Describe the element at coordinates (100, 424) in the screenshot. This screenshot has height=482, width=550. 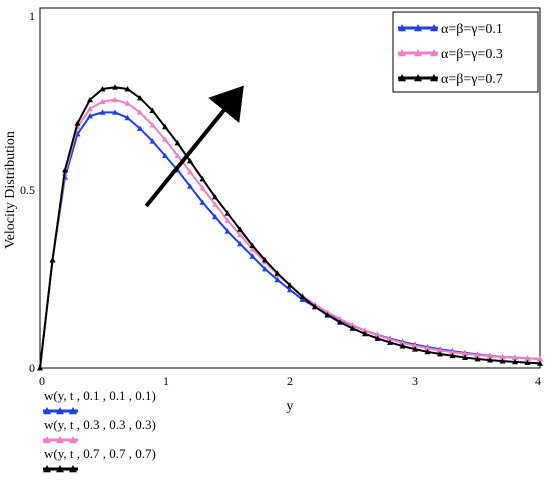
I see `function-label-2: w(y, t , 0.3 , 0.3 , 0.3)` at that location.